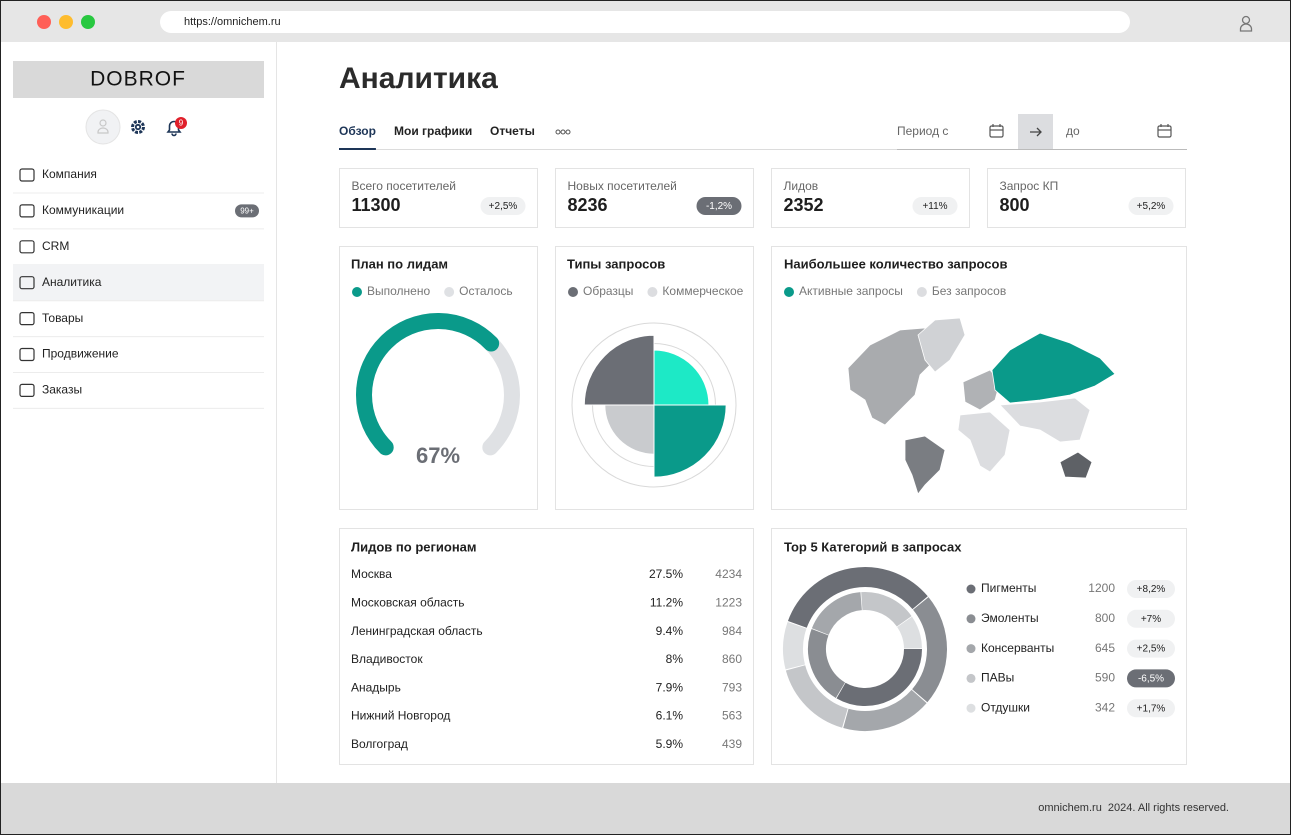  I want to click on region-share: 7.9%, so click(670, 687).